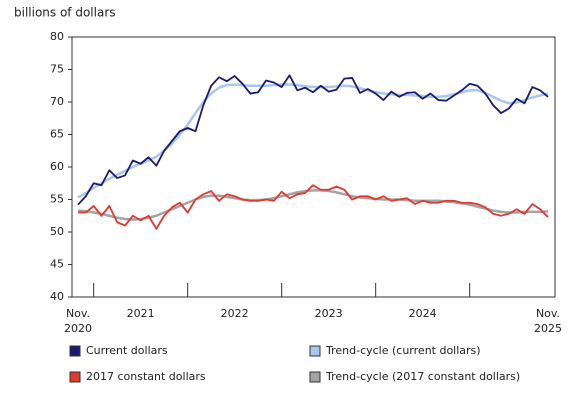  I want to click on x-tick-label: 2021, so click(140, 313).